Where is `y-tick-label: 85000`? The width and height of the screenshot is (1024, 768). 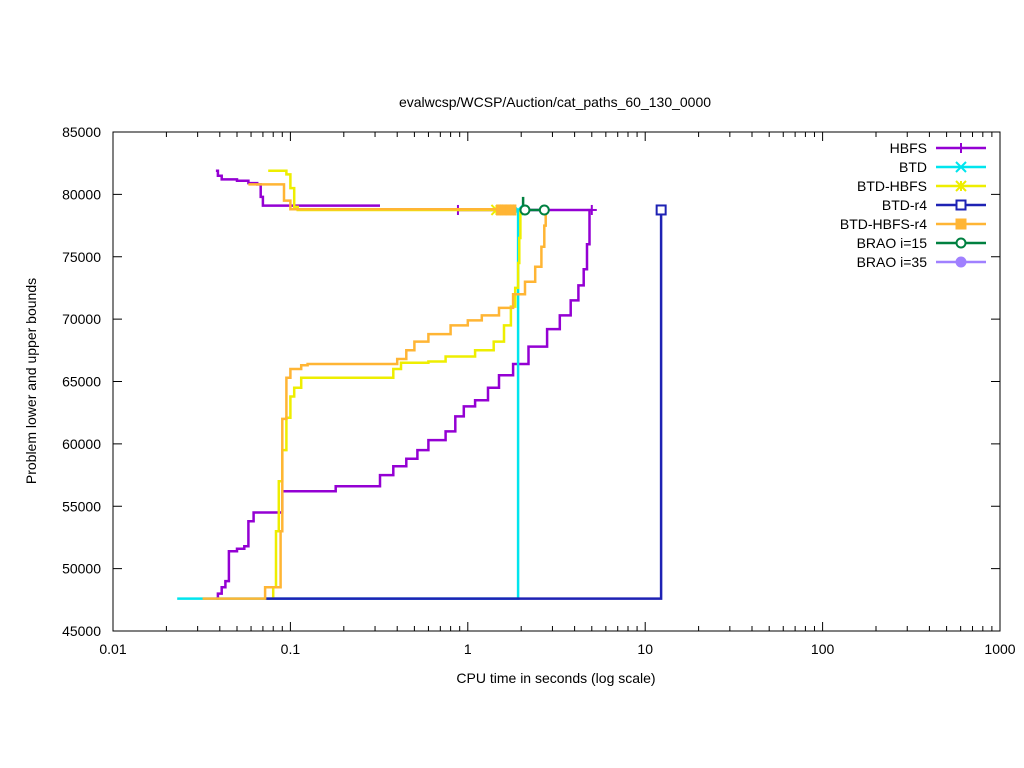
y-tick-label: 85000 is located at coordinates (81, 132).